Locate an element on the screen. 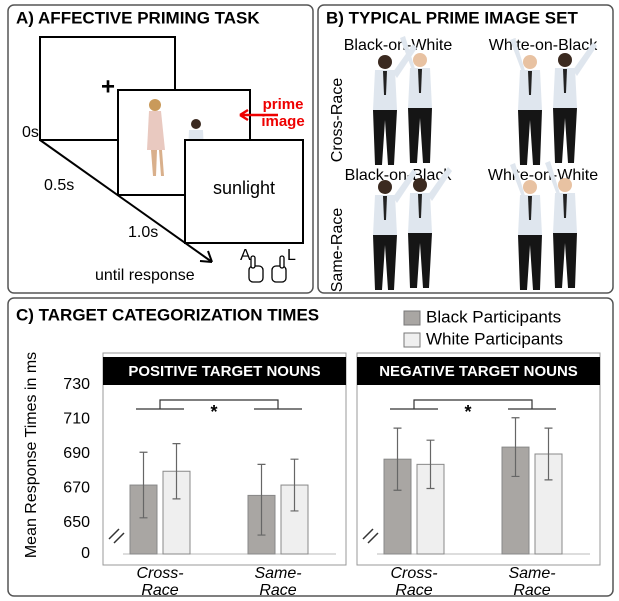 The height and width of the screenshot is (601, 619). legend-label: White Participants is located at coordinates (494, 338).